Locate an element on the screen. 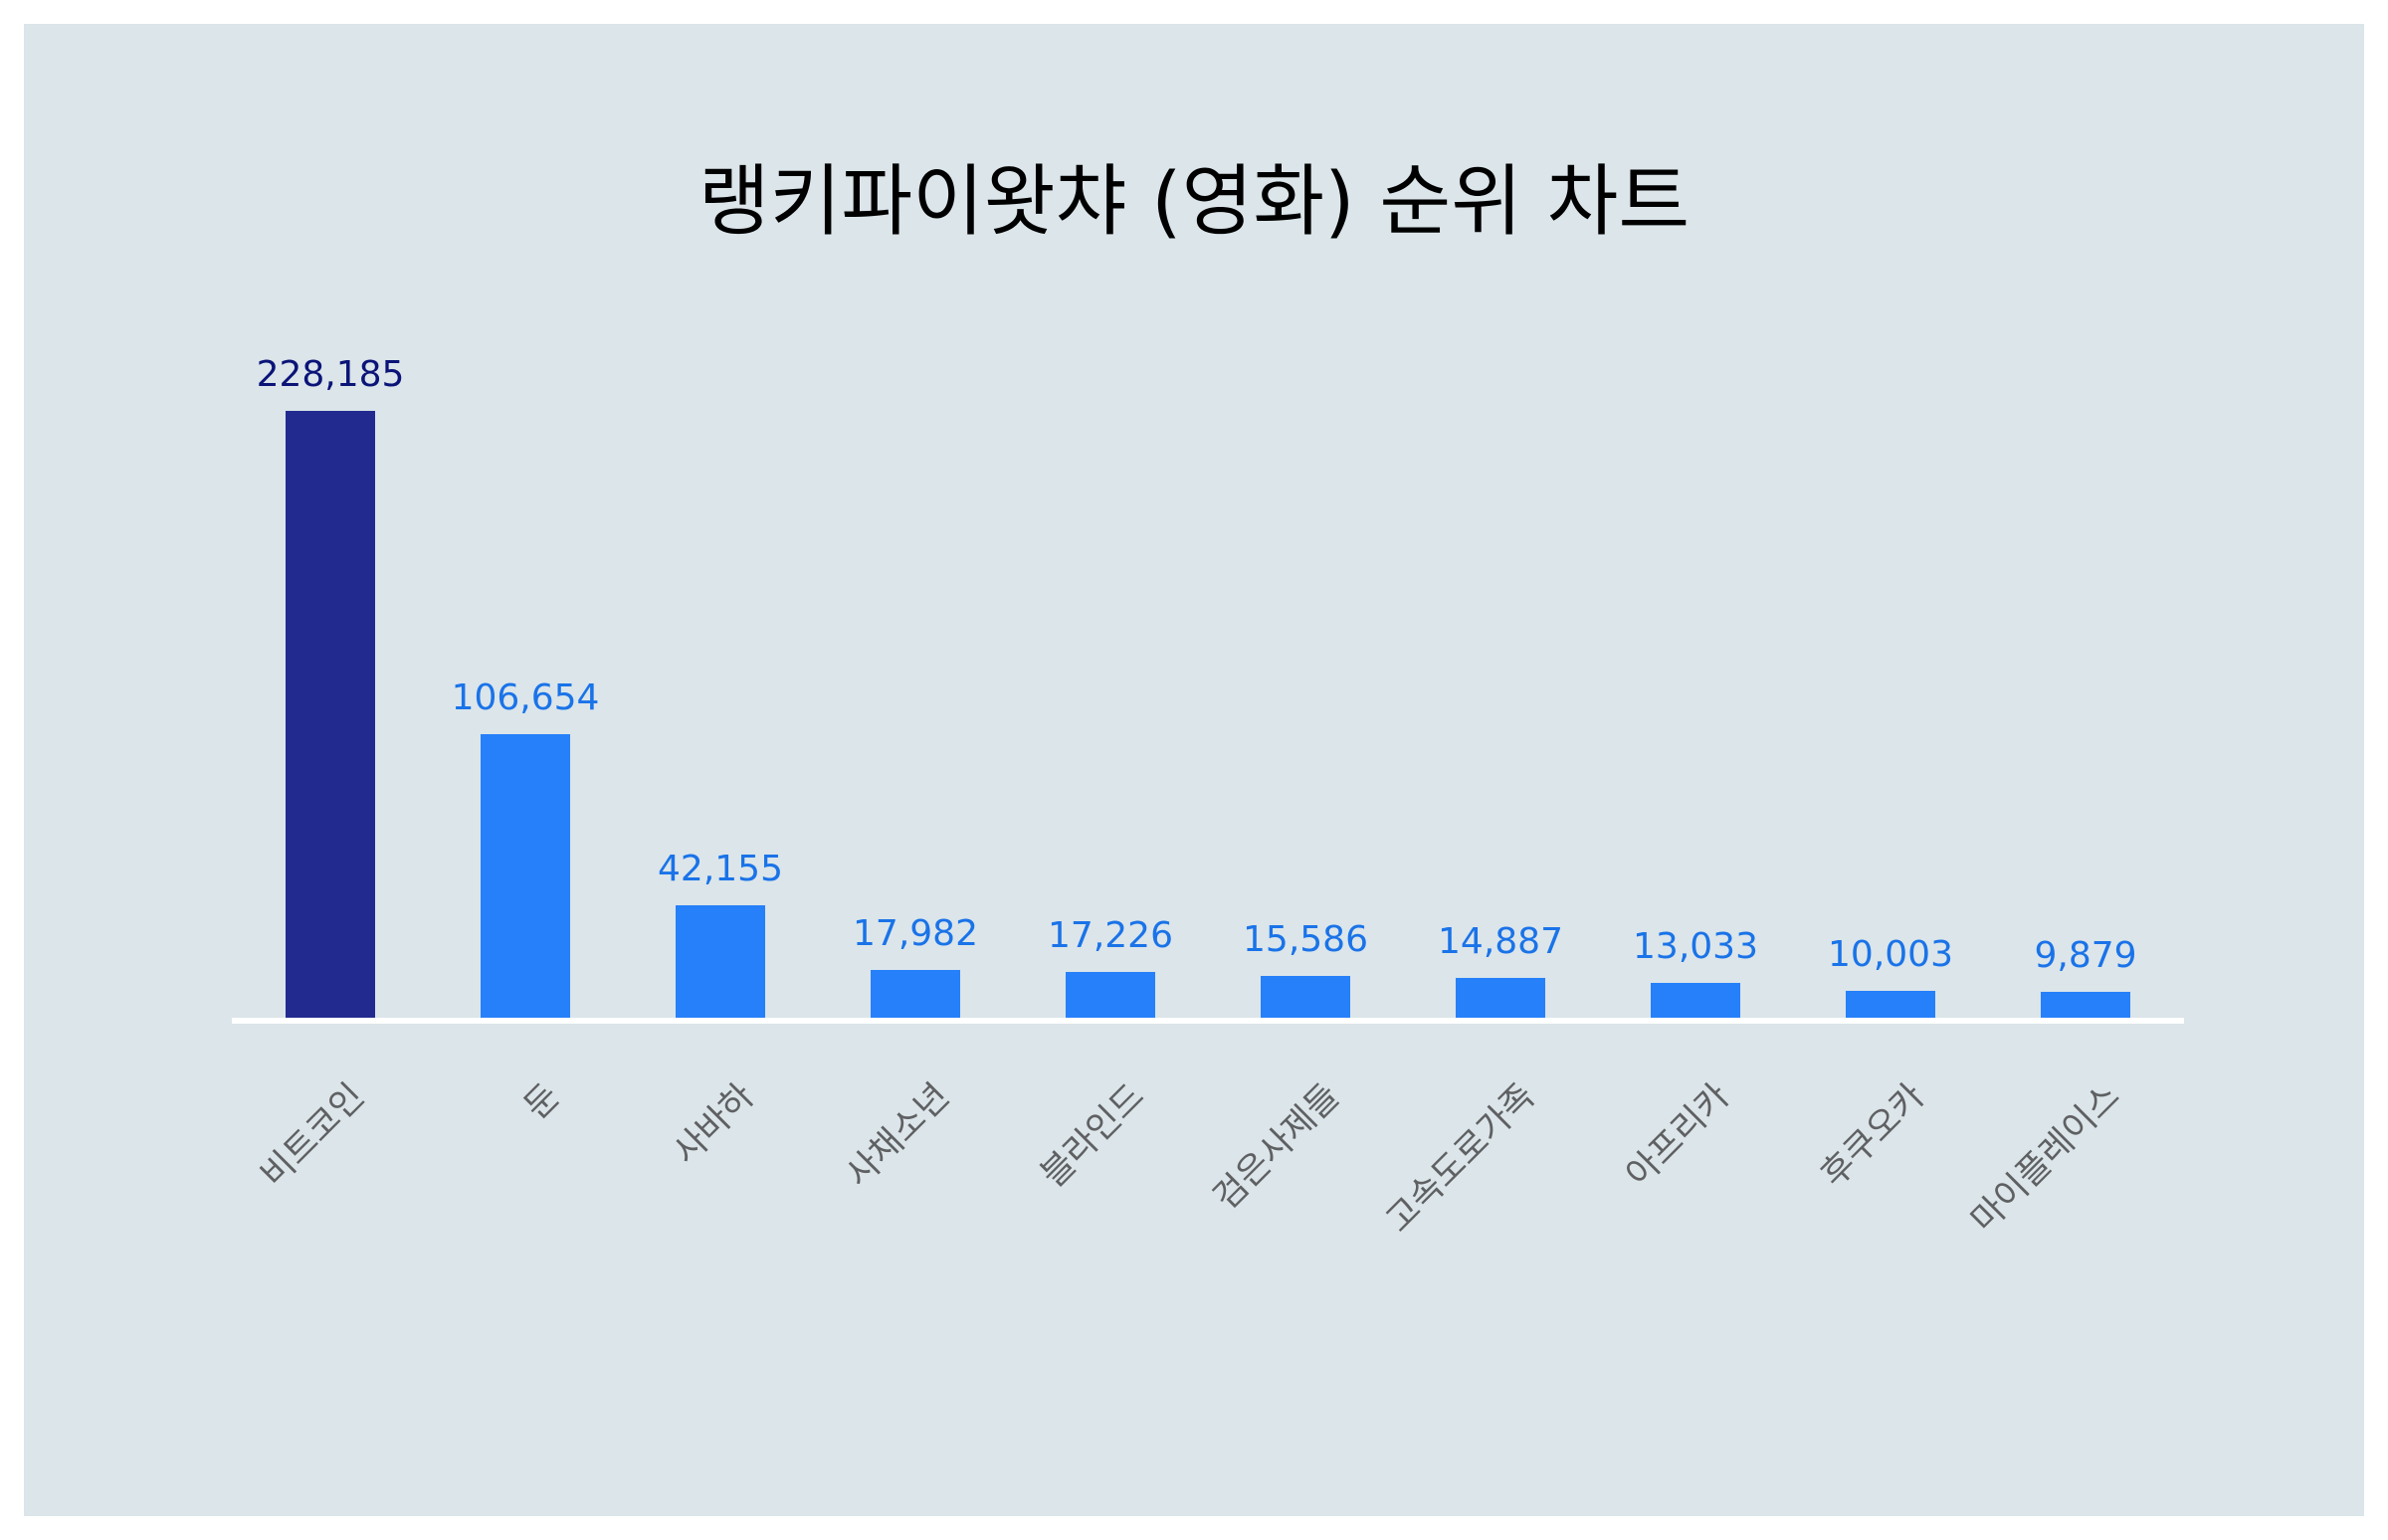 Image resolution: width=2388 pixels, height=1540 pixels. x-axis-line is located at coordinates (1208, 1021).